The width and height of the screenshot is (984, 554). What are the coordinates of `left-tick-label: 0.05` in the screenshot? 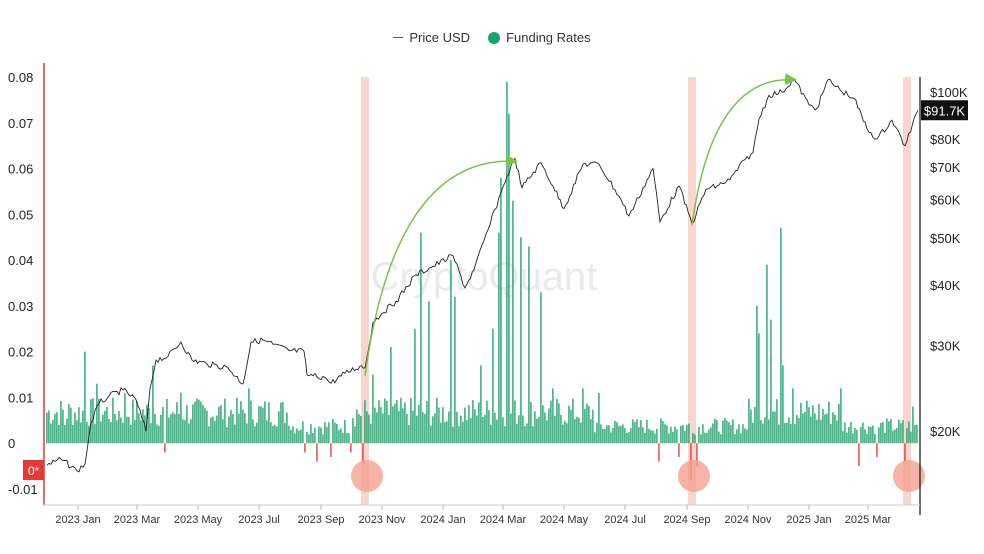 It's located at (20, 214).